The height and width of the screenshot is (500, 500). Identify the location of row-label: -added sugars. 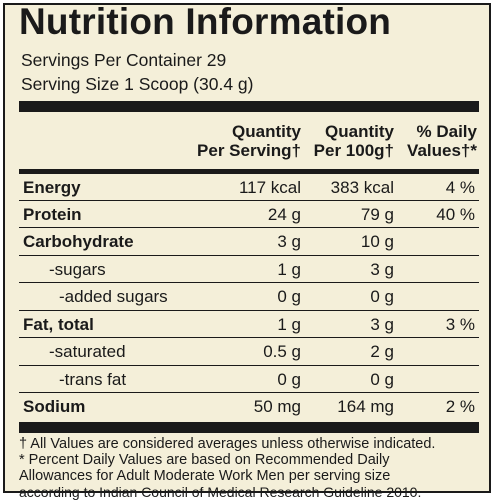
(113, 296).